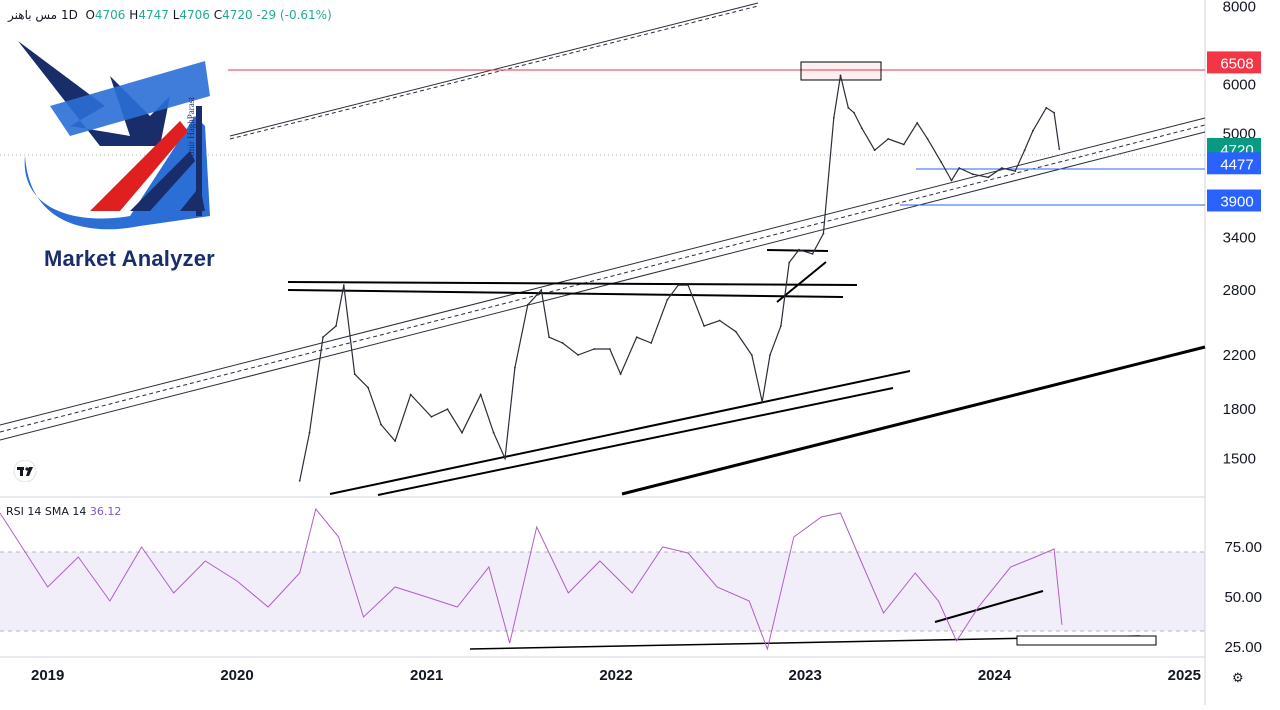 The height and width of the screenshot is (710, 1280). I want to click on price-tick-label: 1500, so click(1239, 458).